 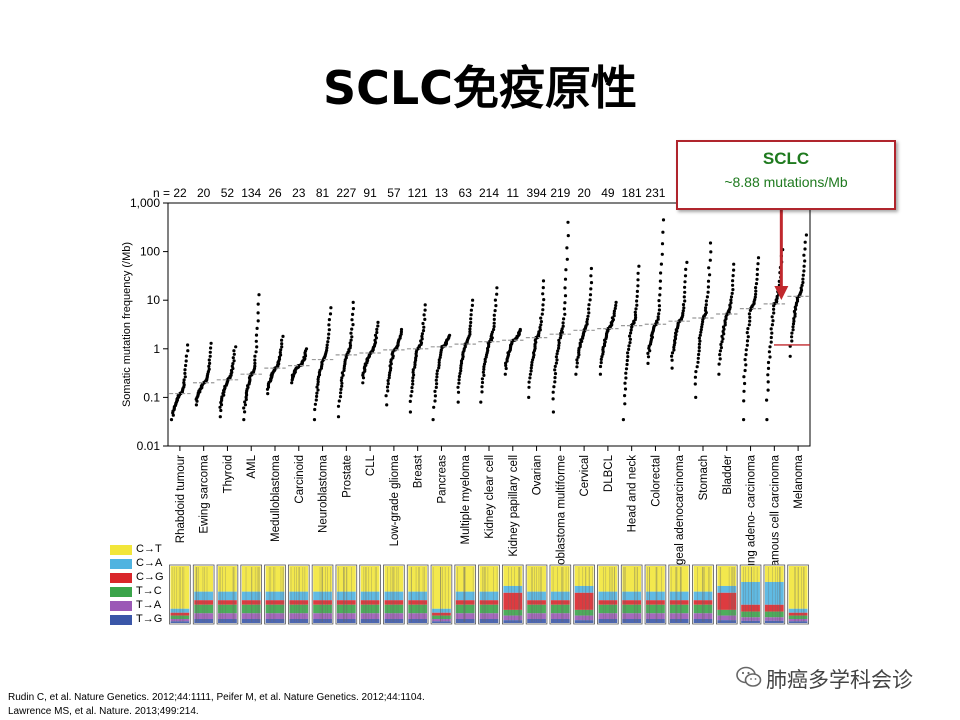 What do you see at coordinates (655, 193) in the screenshot?
I see `sample-count: 231` at bounding box center [655, 193].